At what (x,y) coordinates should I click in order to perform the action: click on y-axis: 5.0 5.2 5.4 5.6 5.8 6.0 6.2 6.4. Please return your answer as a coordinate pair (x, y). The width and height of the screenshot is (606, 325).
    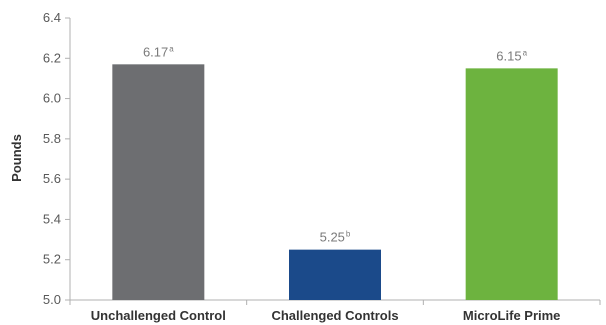
    Looking at the image, I should click on (57, 158).